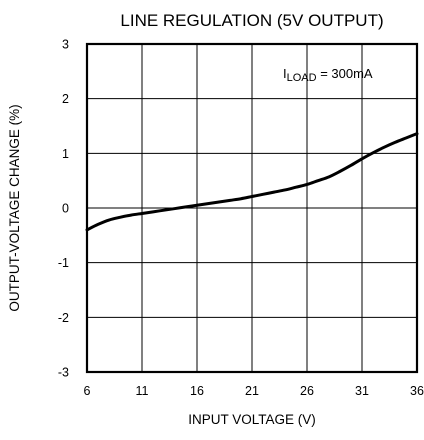 This screenshot has height=440, width=424. I want to click on y-tick-label: 3, so click(65, 45).